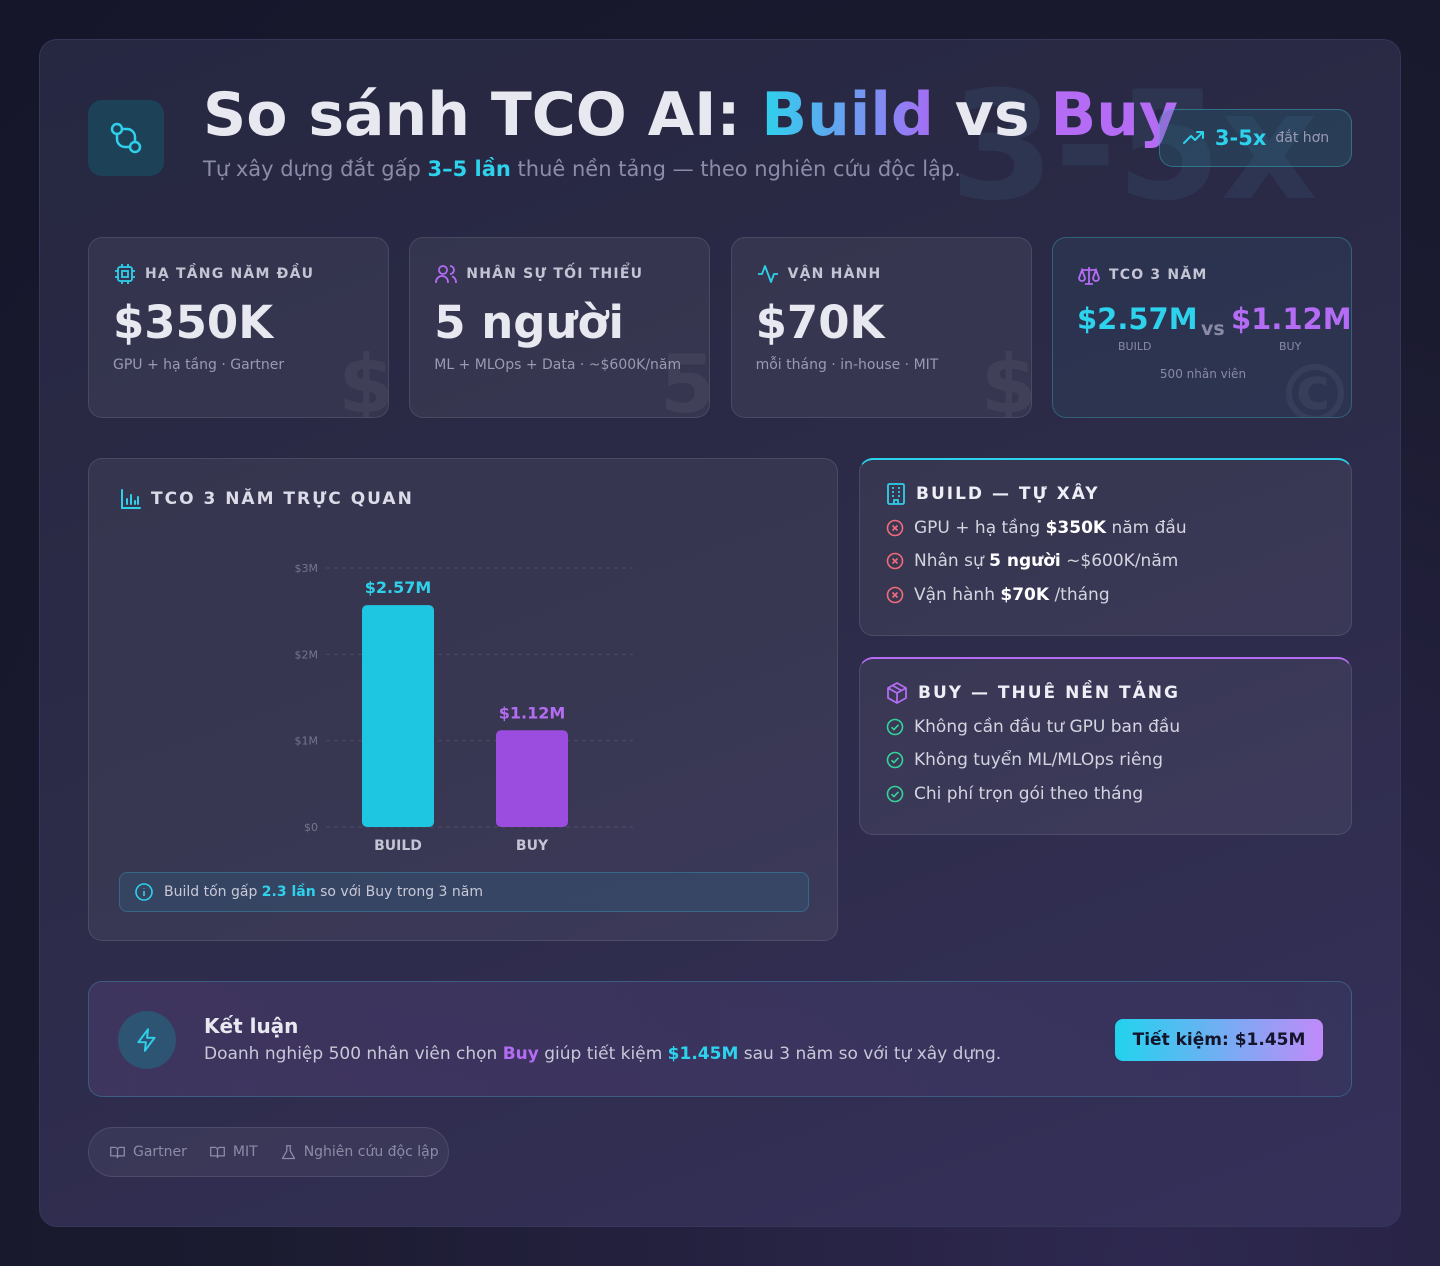 The width and height of the screenshot is (1440, 1266). Describe the element at coordinates (245, 1152) in the screenshot. I see `source-name: MIT` at that location.